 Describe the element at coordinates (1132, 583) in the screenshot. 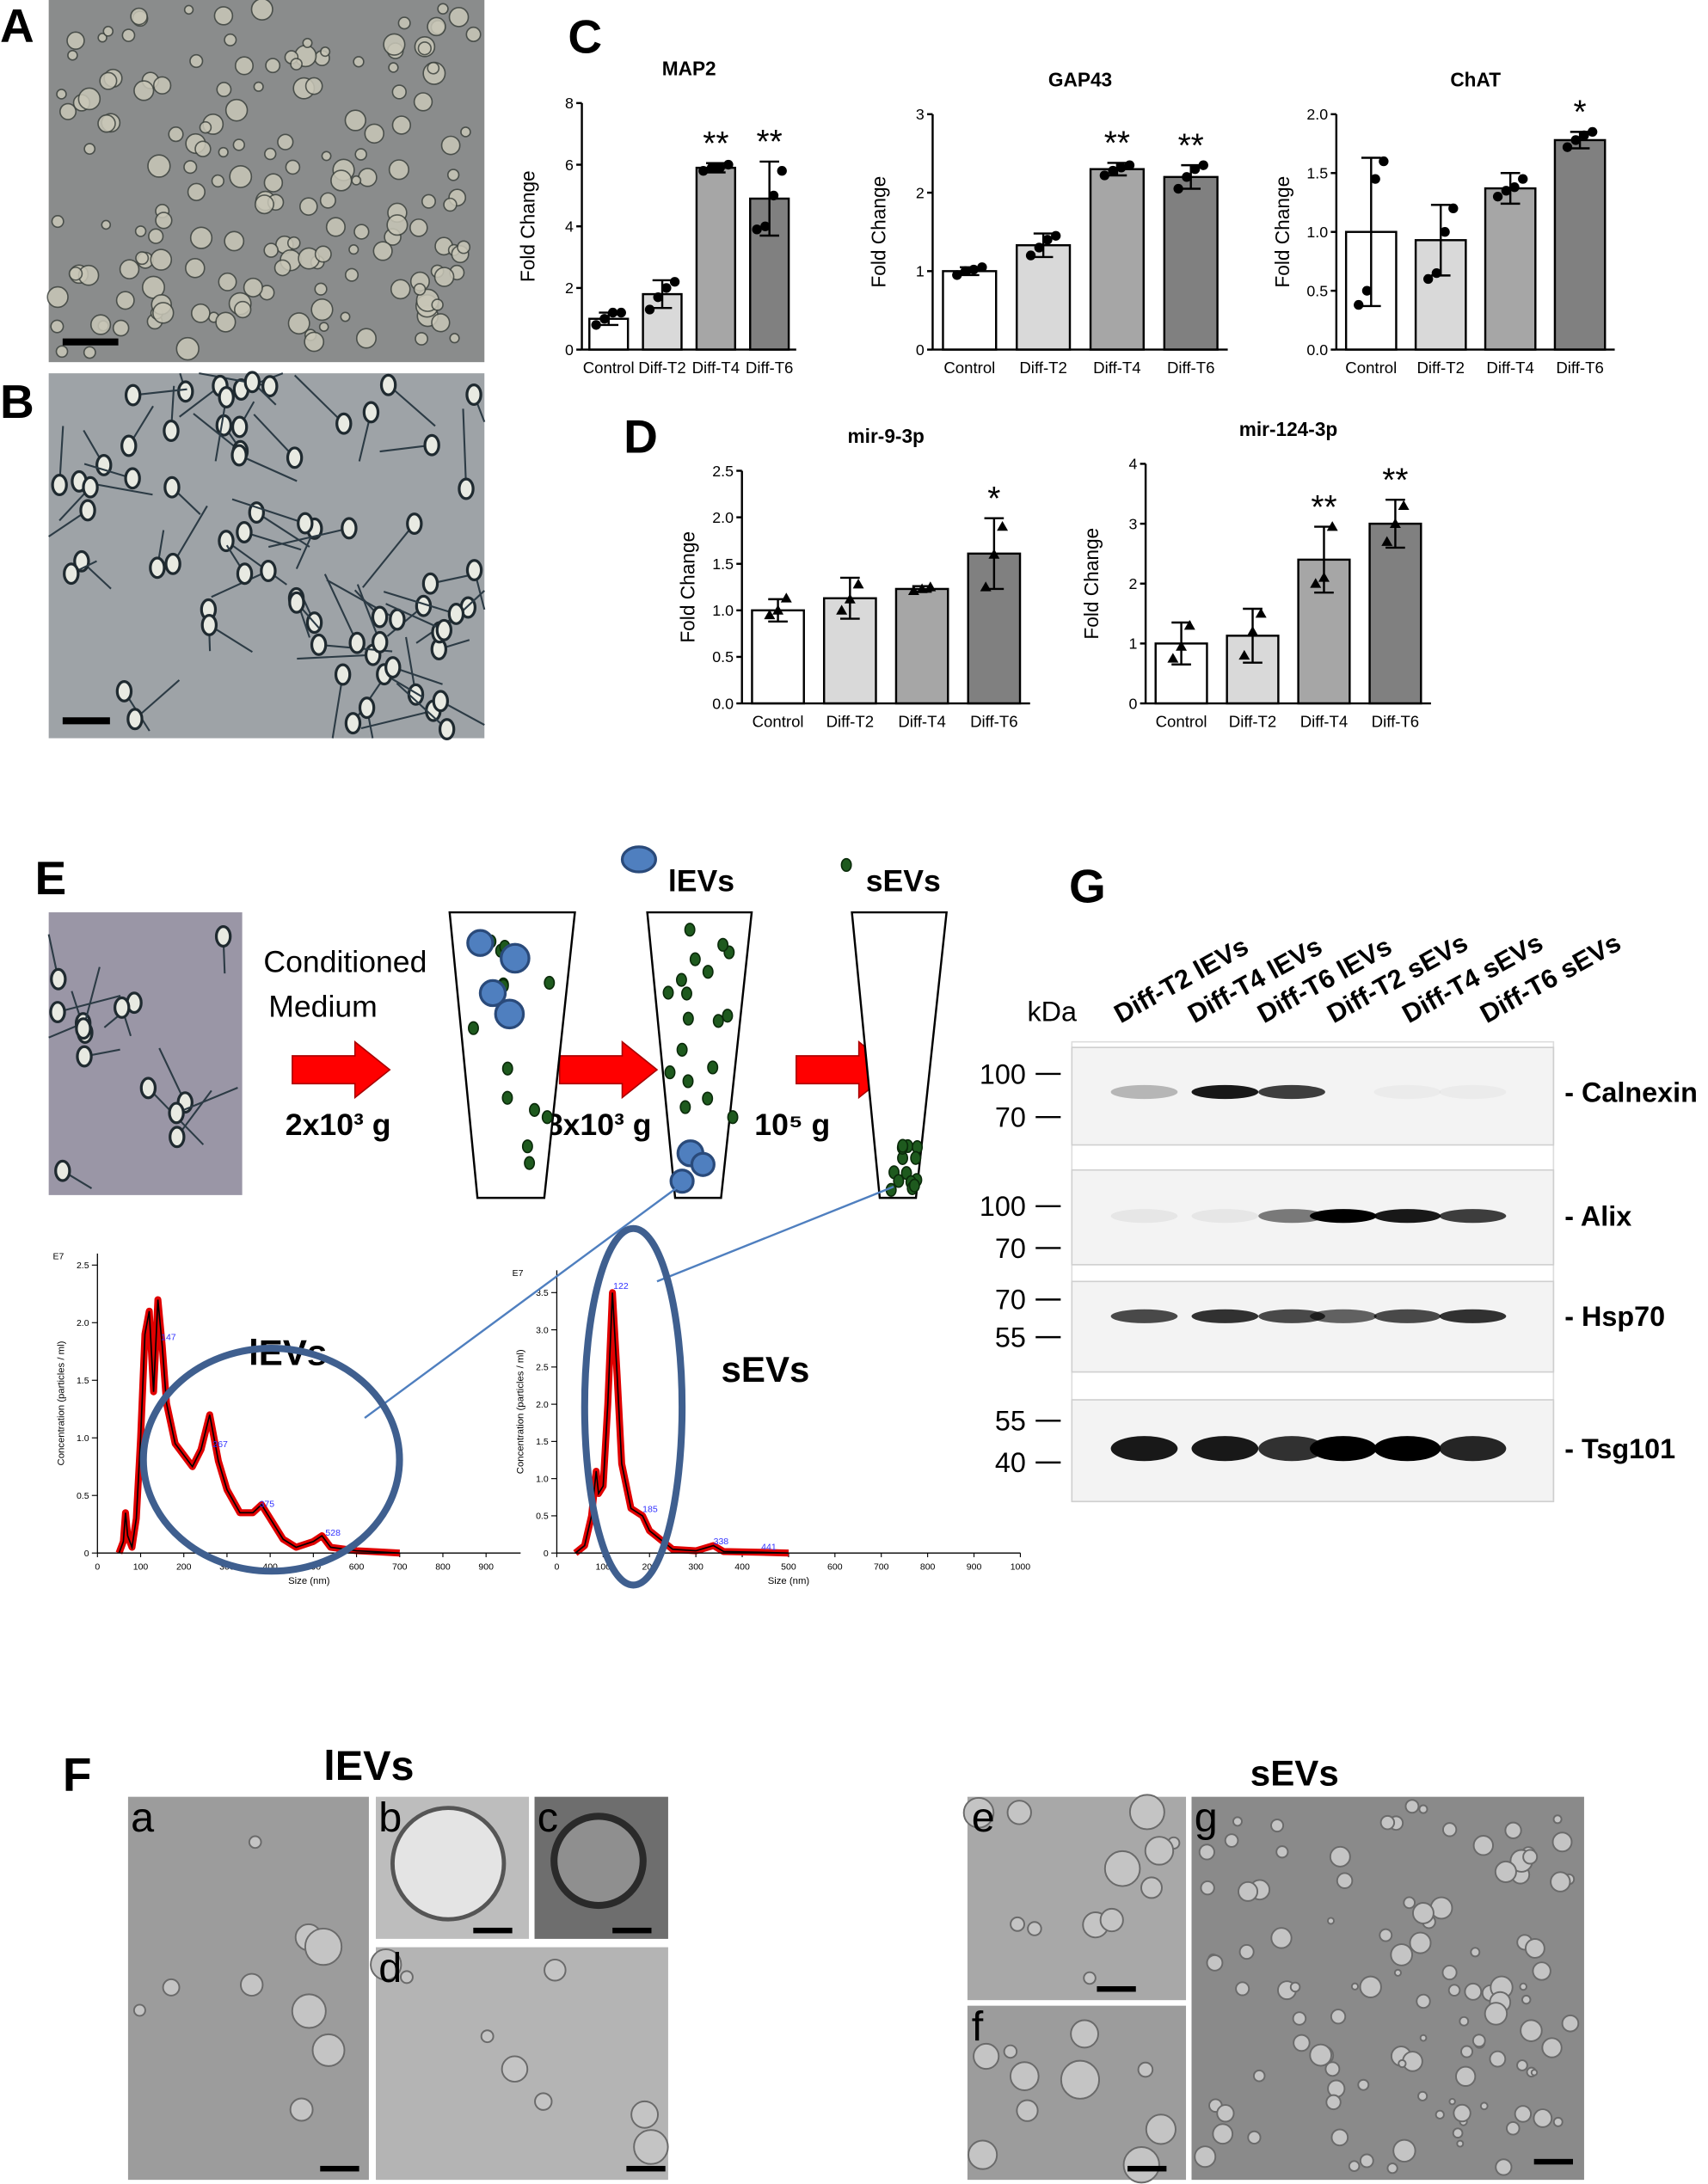

I see `y-tick-label: 2` at that location.